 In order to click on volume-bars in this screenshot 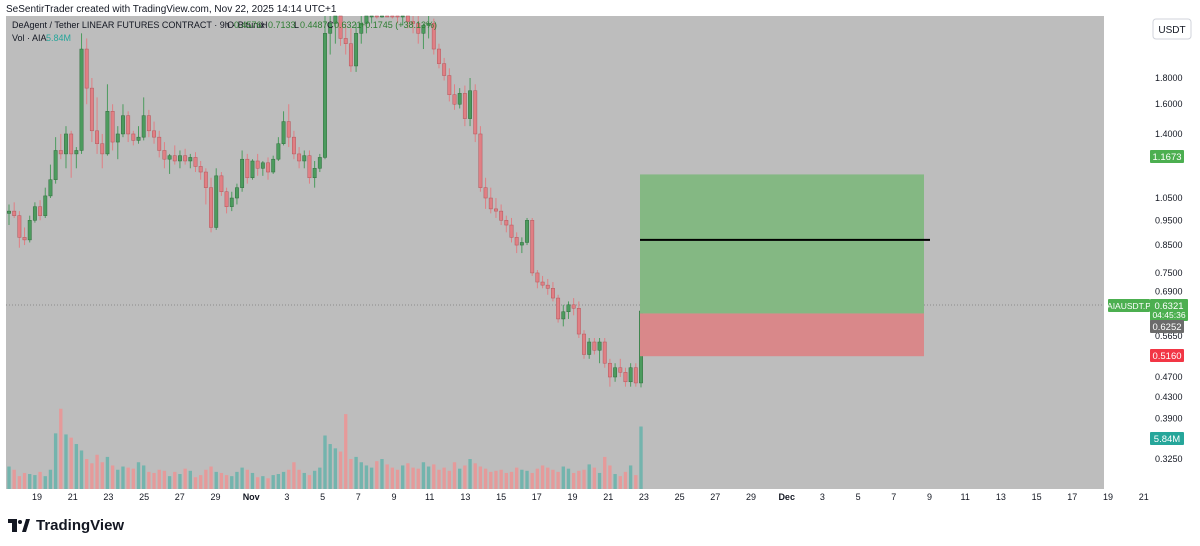, I will do `click(325, 448)`.